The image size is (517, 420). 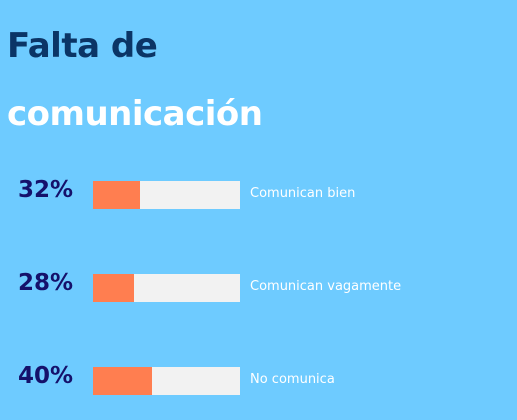 I want to click on bar-value-label: 32%, so click(x=46, y=190).